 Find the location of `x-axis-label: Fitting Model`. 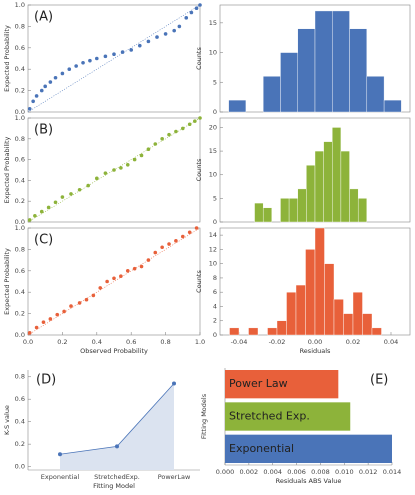

x-axis-label: Fitting Model is located at coordinates (114, 486).